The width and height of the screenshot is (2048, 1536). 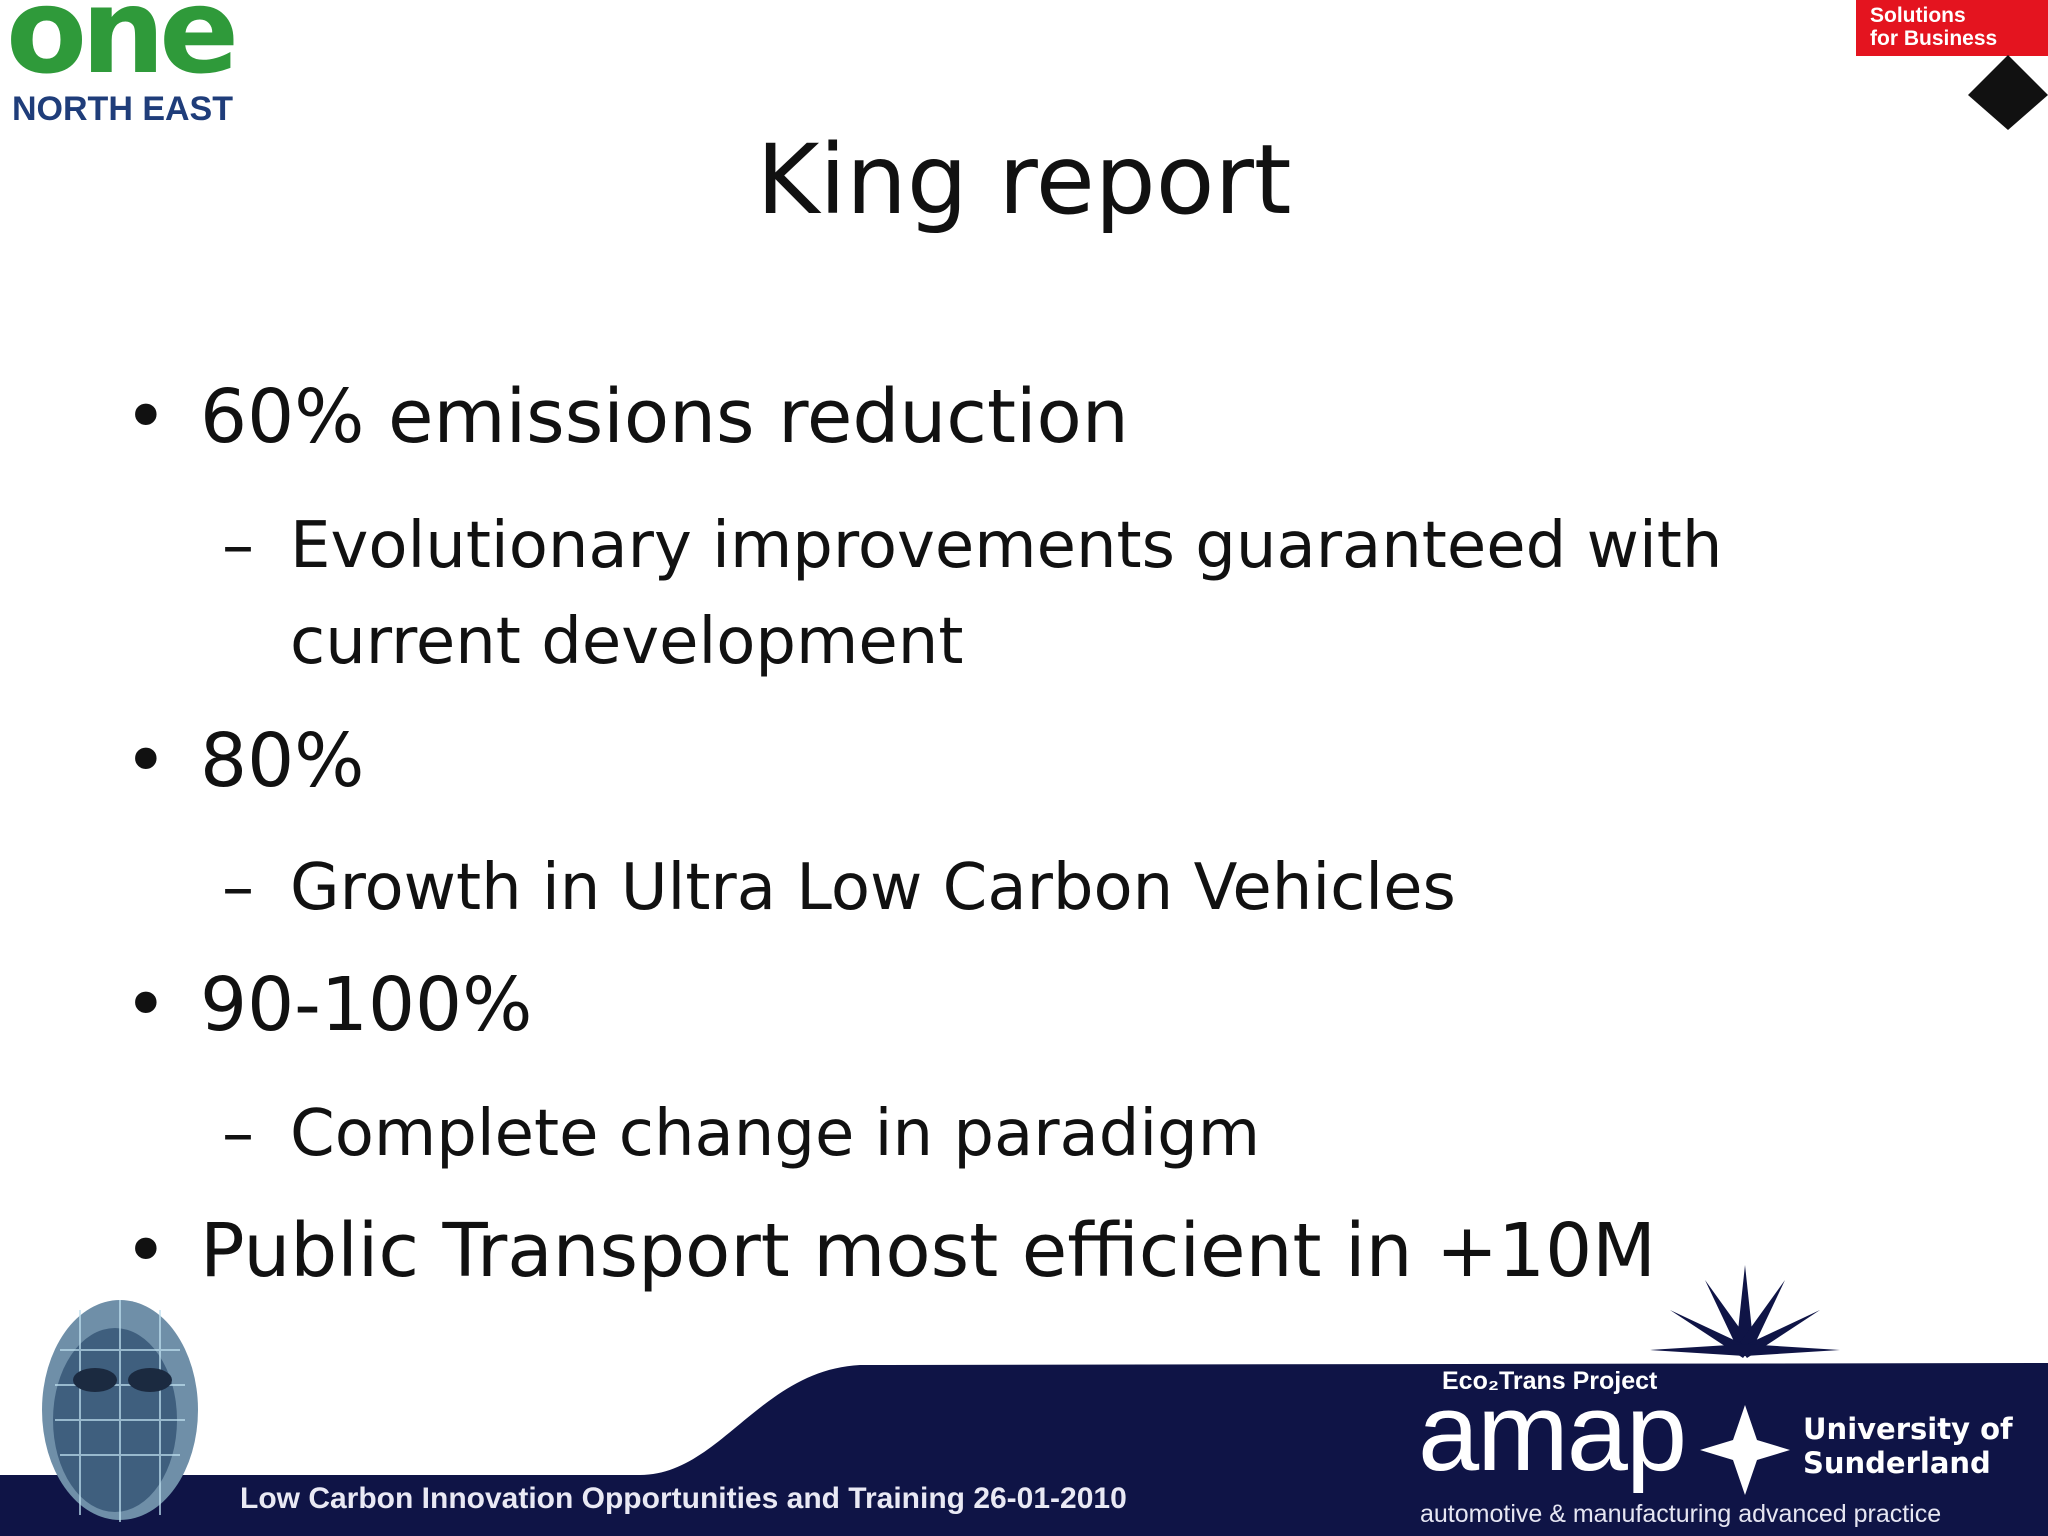 I want to click on sunburst-icon, so click(x=1745, y=1311).